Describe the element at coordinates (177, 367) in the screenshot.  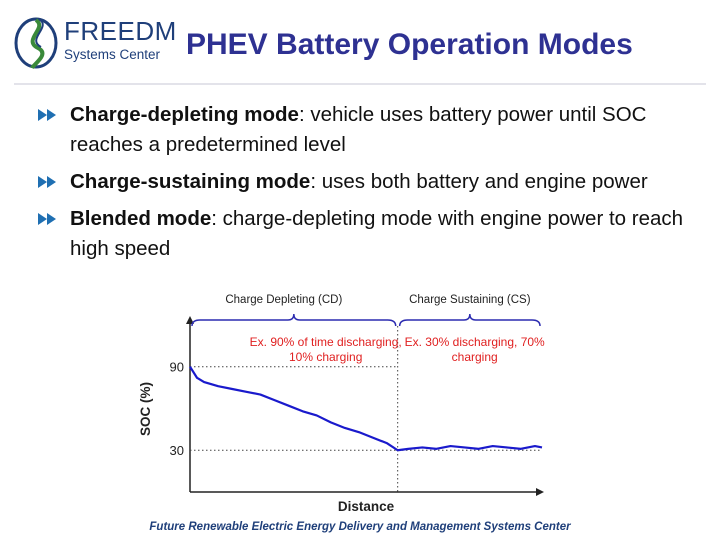
I see `y-tick-label-90: 90` at that location.